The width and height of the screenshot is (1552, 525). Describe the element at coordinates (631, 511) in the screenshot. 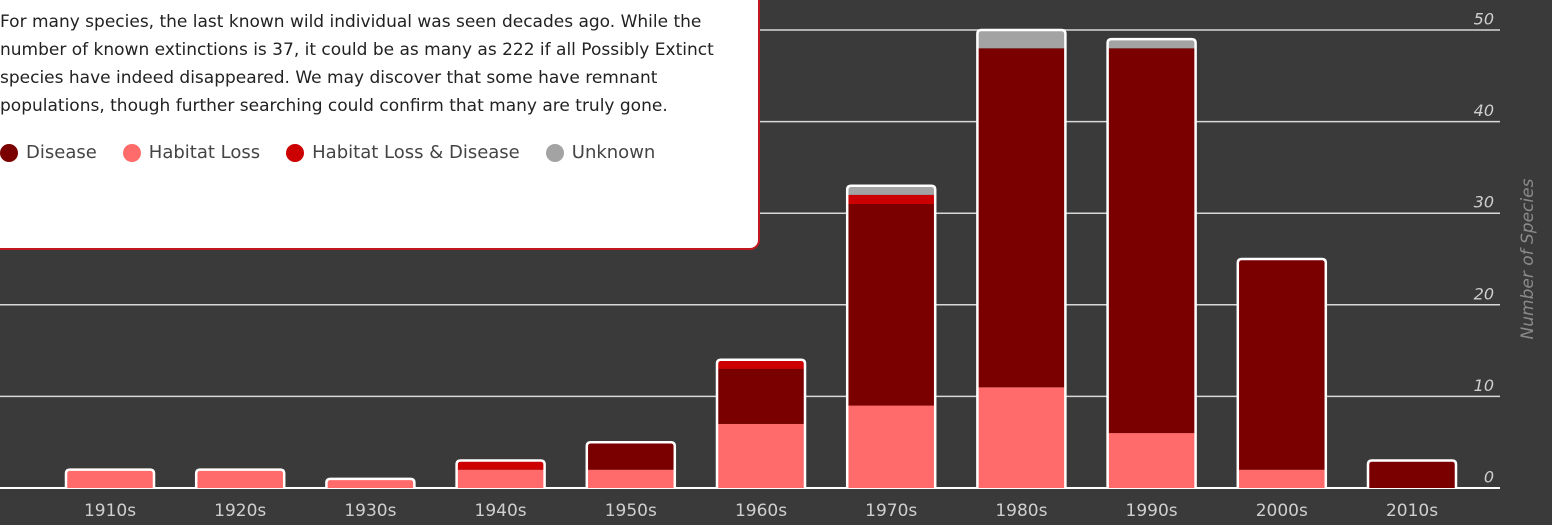

I see `x-tick-label: 1950s` at that location.